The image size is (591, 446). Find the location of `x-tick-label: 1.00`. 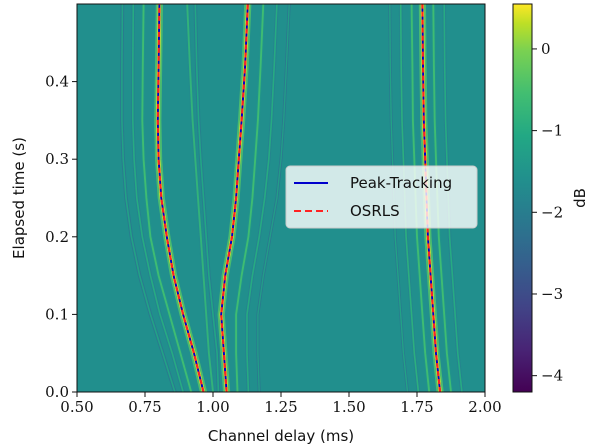

x-tick-label: 1.00 is located at coordinates (212, 407).